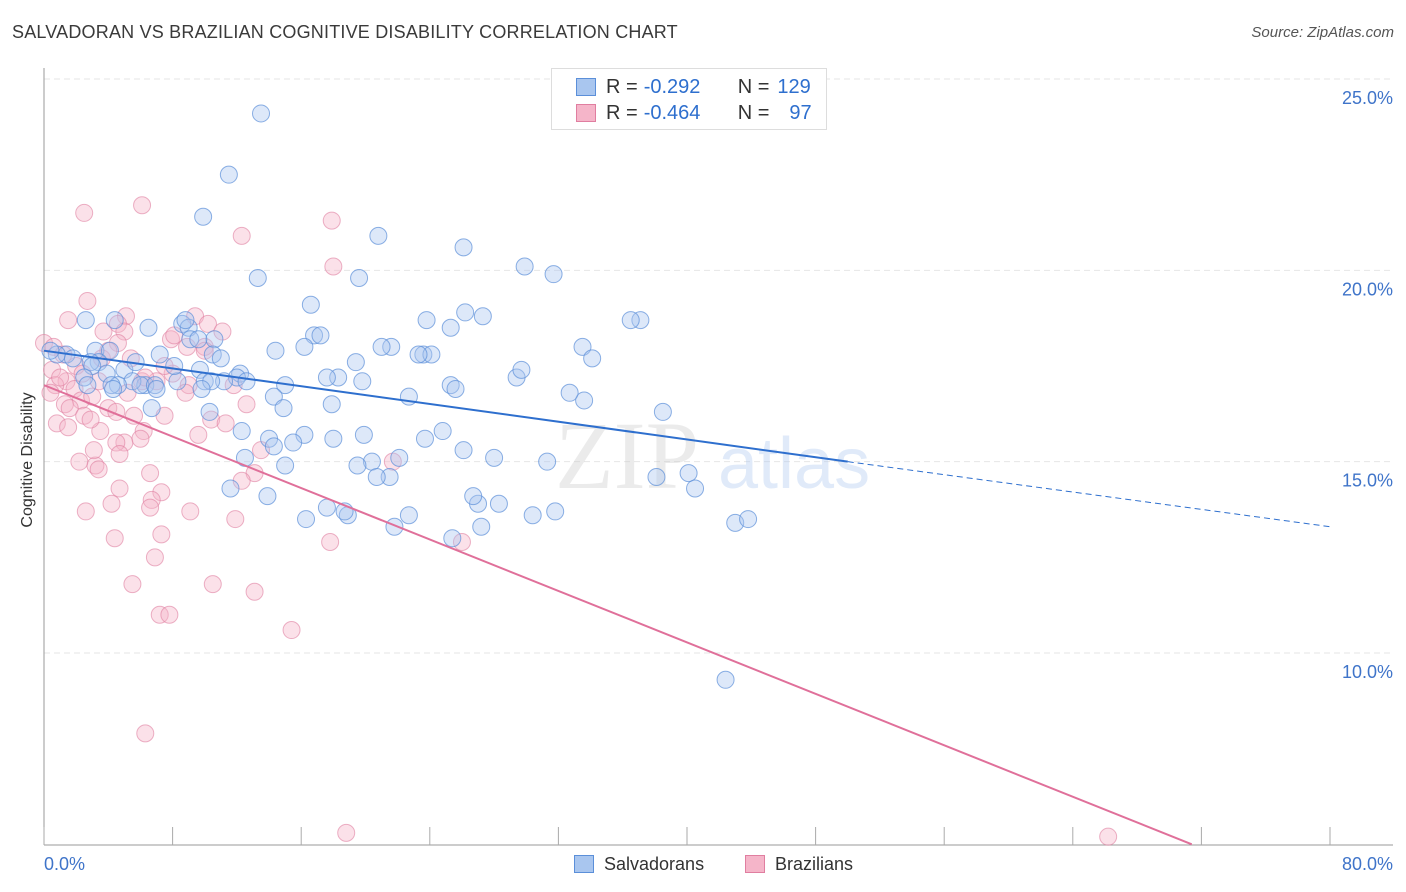 The image size is (1406, 892). I want to click on x-tick-label: 80.0%, so click(1367, 864).